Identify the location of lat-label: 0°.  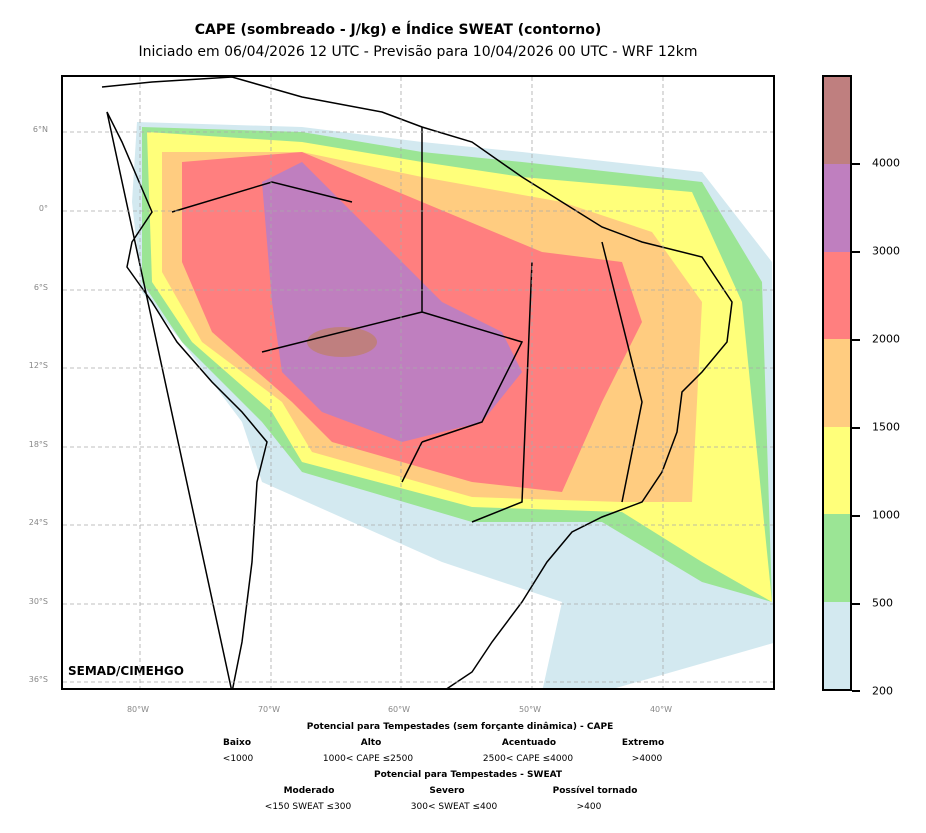
(43, 208).